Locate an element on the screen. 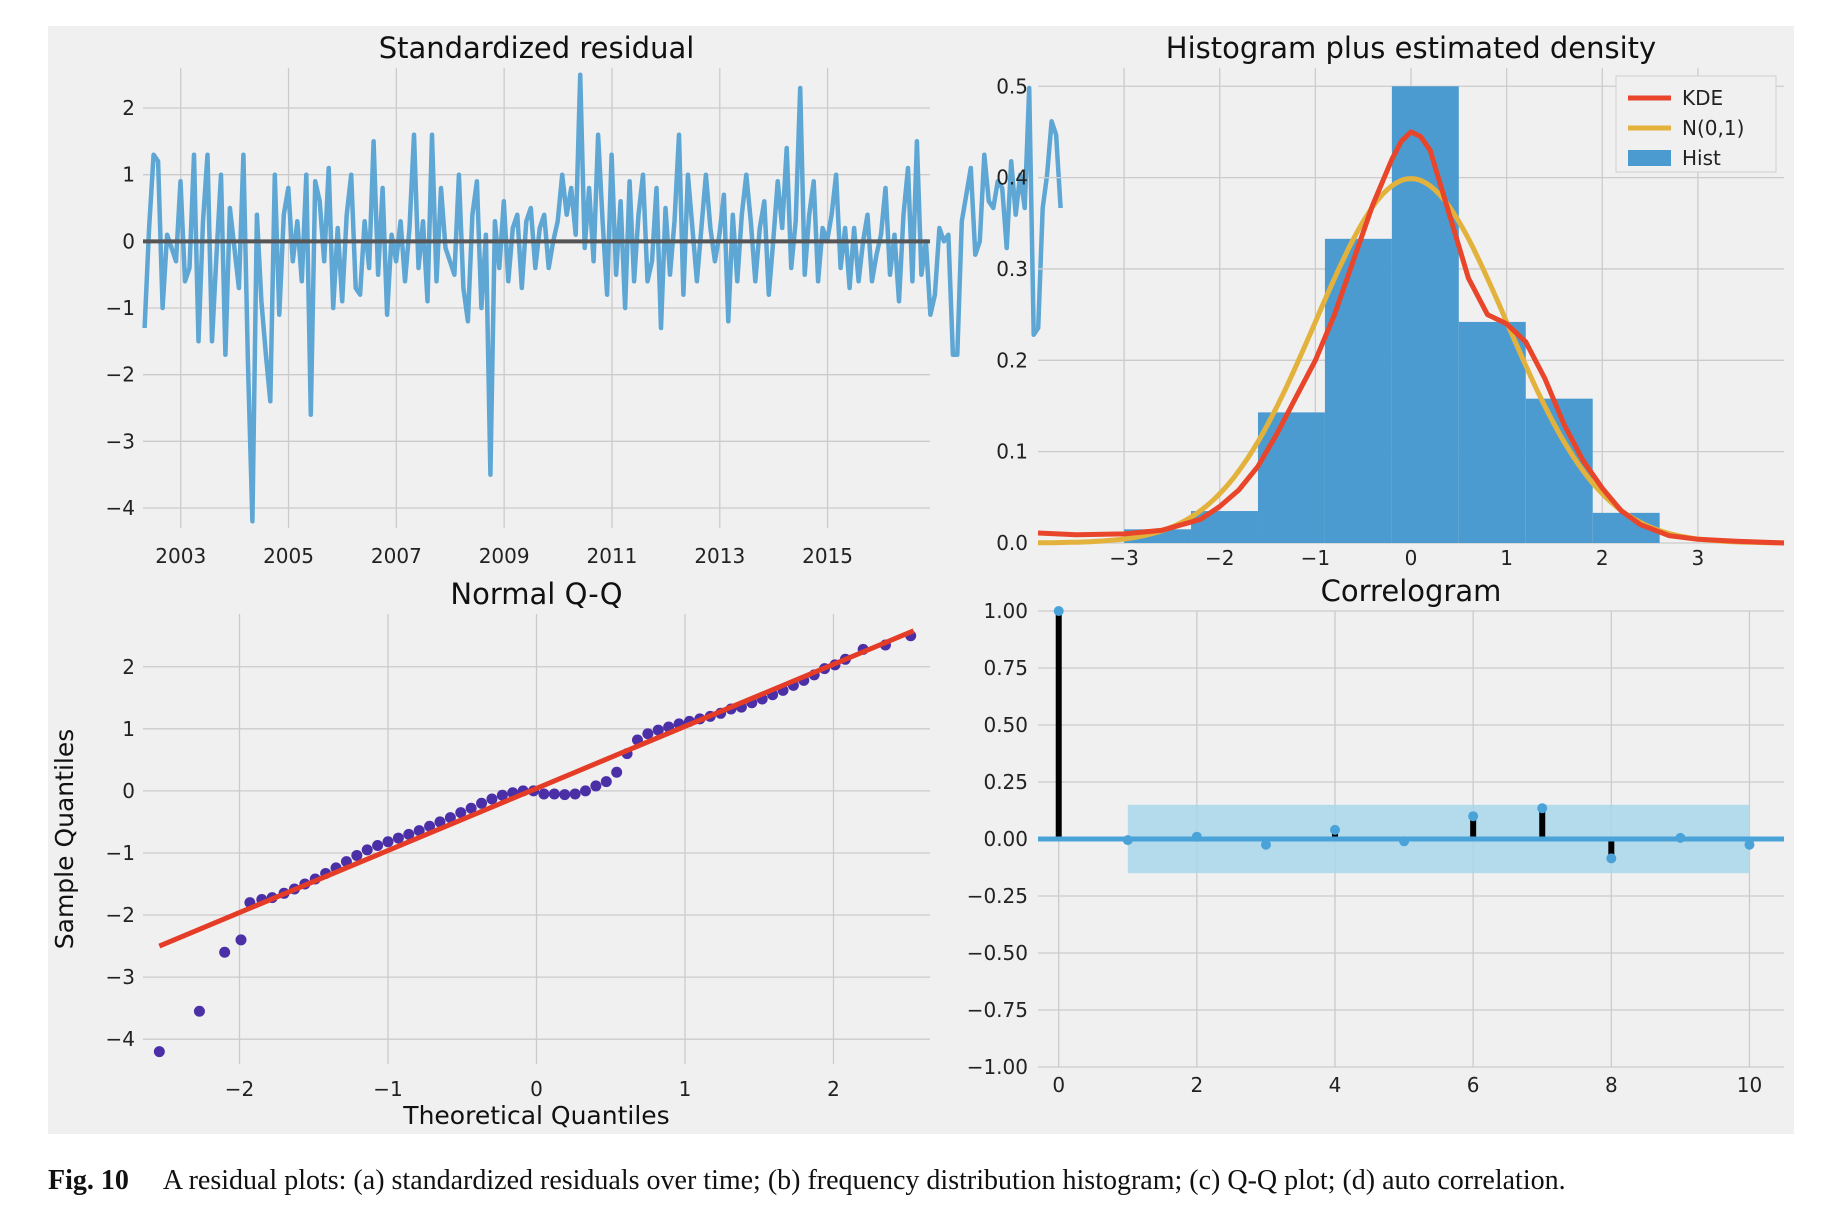 This screenshot has height=1224, width=1821. y-tick-label: 0.5 is located at coordinates (1012, 86).